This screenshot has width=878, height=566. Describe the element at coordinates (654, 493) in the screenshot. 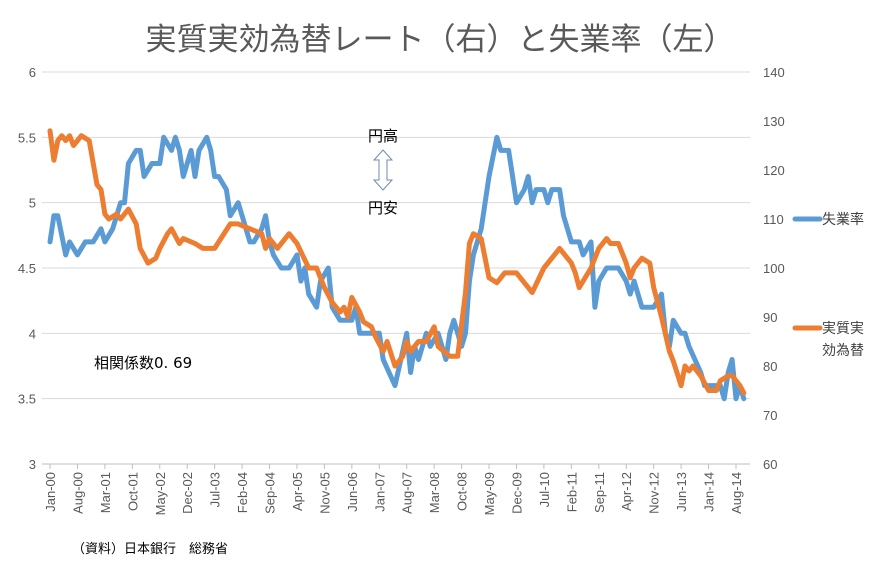

I see `x-tick-label: Nov-12` at that location.